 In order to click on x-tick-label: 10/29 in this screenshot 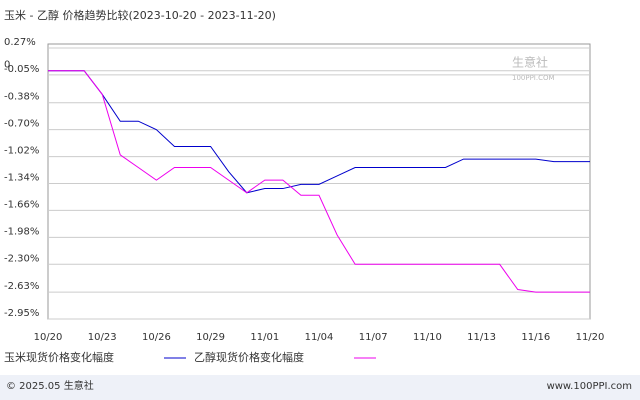, I will do `click(210, 337)`.